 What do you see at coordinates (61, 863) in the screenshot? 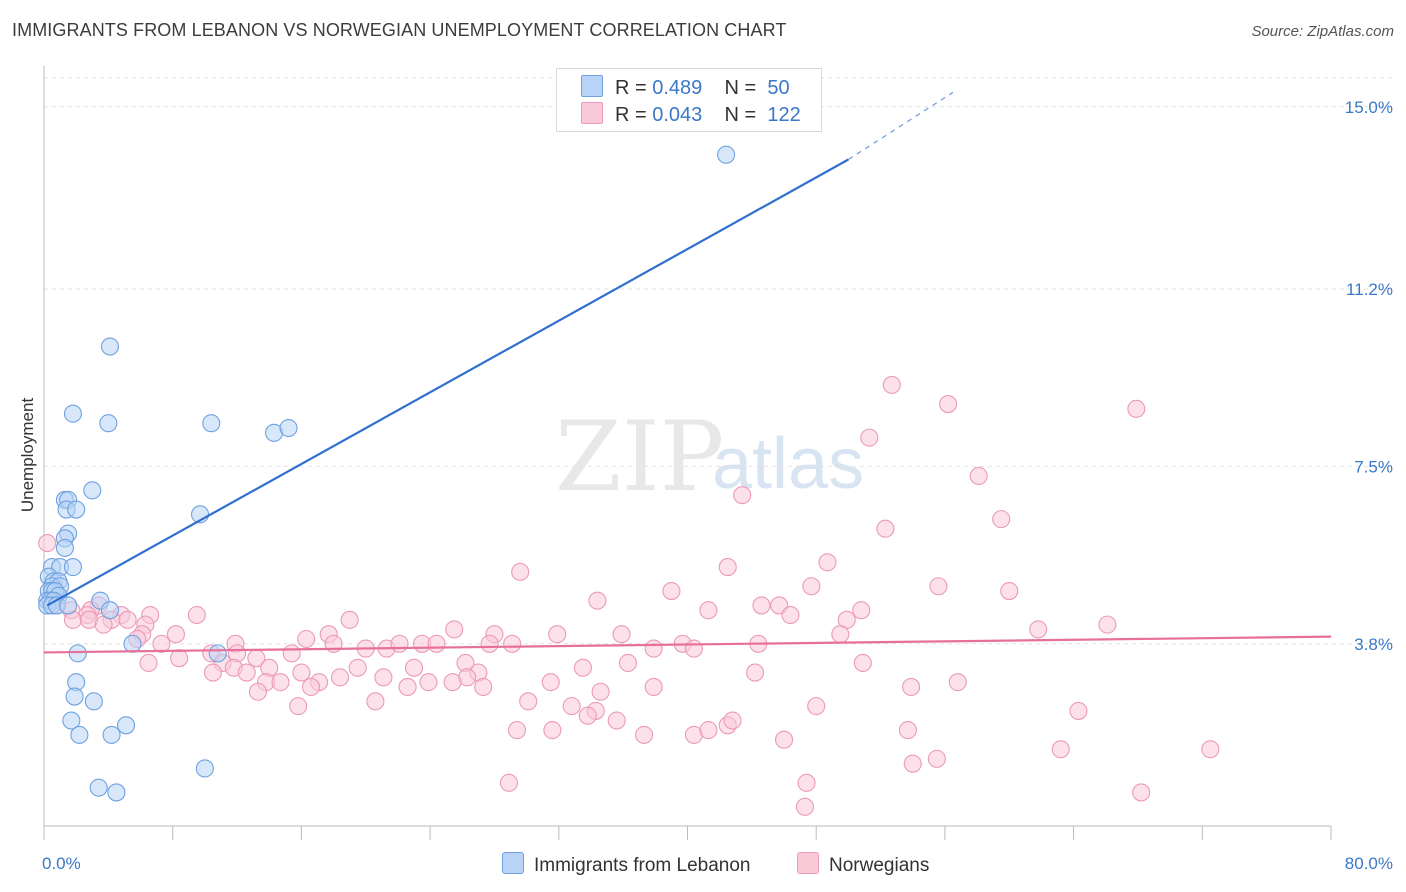
I see `x-tick-label-min: 0.0%` at bounding box center [61, 863].